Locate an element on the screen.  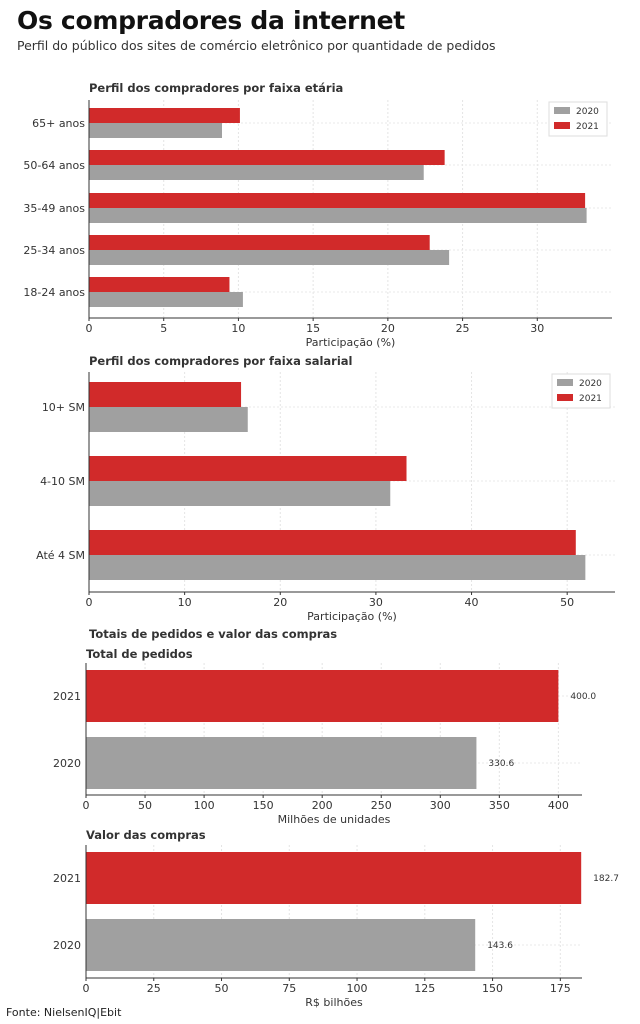
legend-box is located at coordinates (578, 119).